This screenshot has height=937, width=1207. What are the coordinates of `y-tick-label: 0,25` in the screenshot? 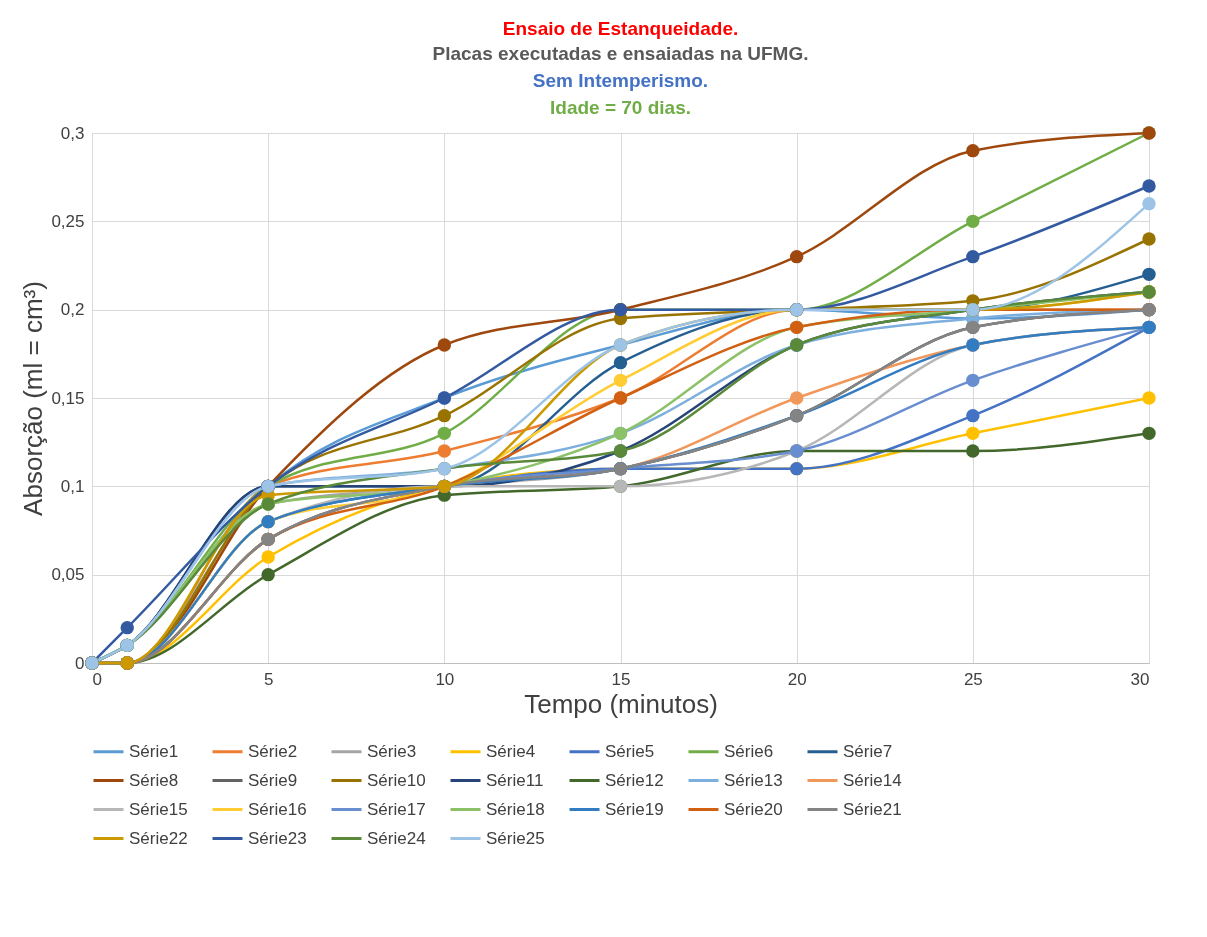 It's located at (68, 221).